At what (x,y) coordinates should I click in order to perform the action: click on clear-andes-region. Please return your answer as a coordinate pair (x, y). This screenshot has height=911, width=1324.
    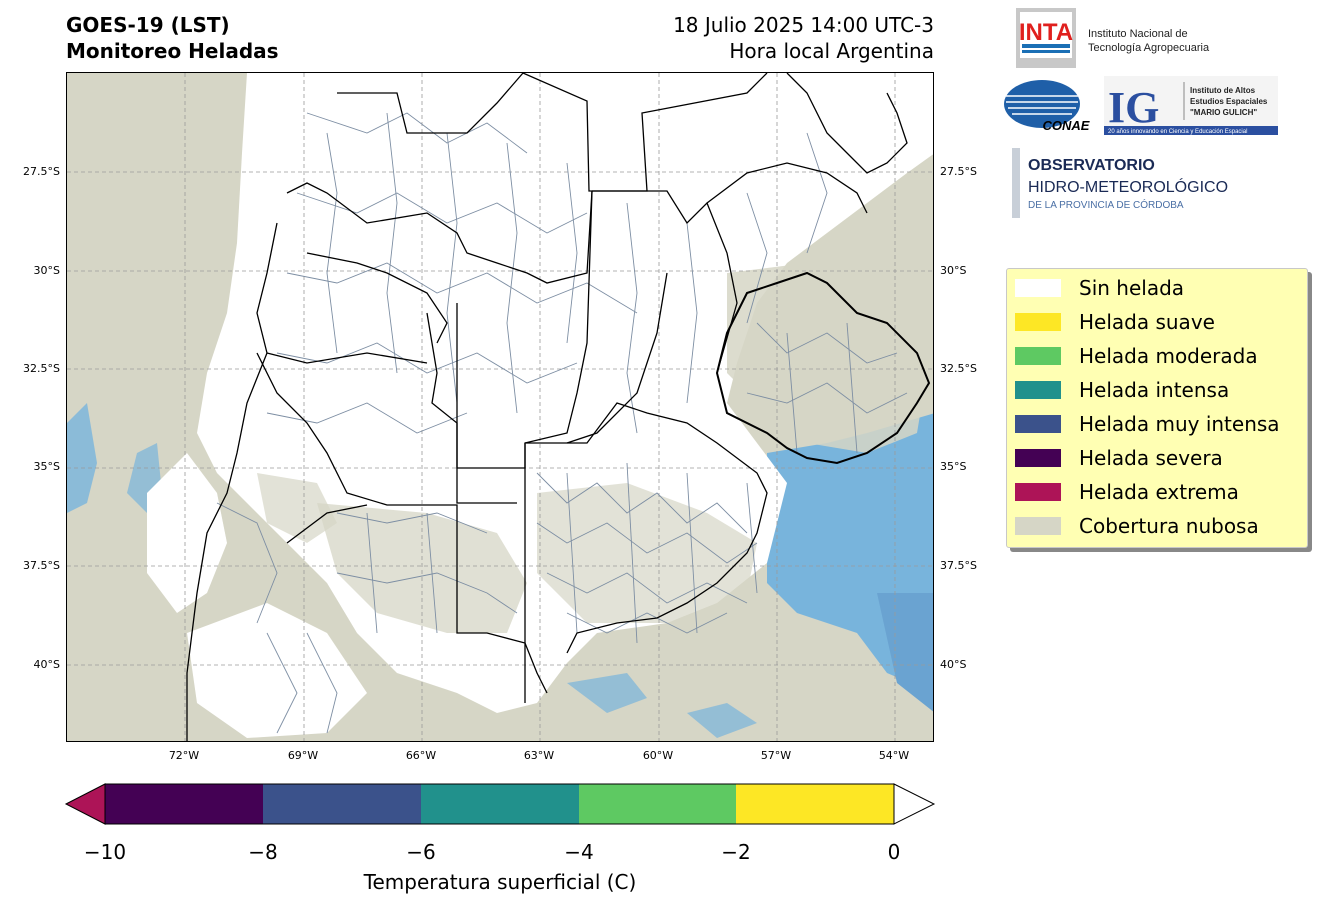
    Looking at the image, I should click on (187, 533).